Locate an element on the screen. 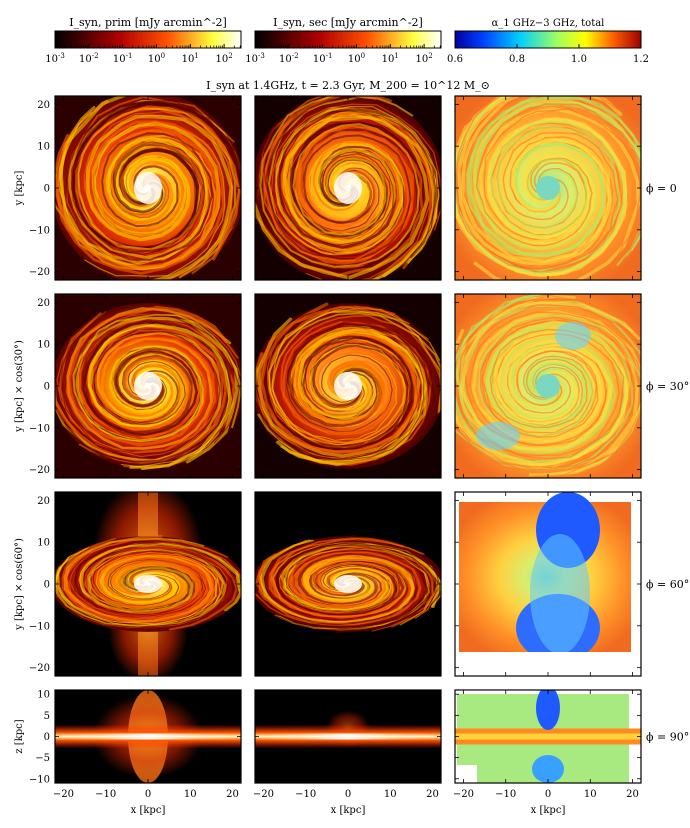  row-labels: ϕ = 0 ϕ = 30° ϕ = 60° ϕ = 90° is located at coordinates (667, 463).